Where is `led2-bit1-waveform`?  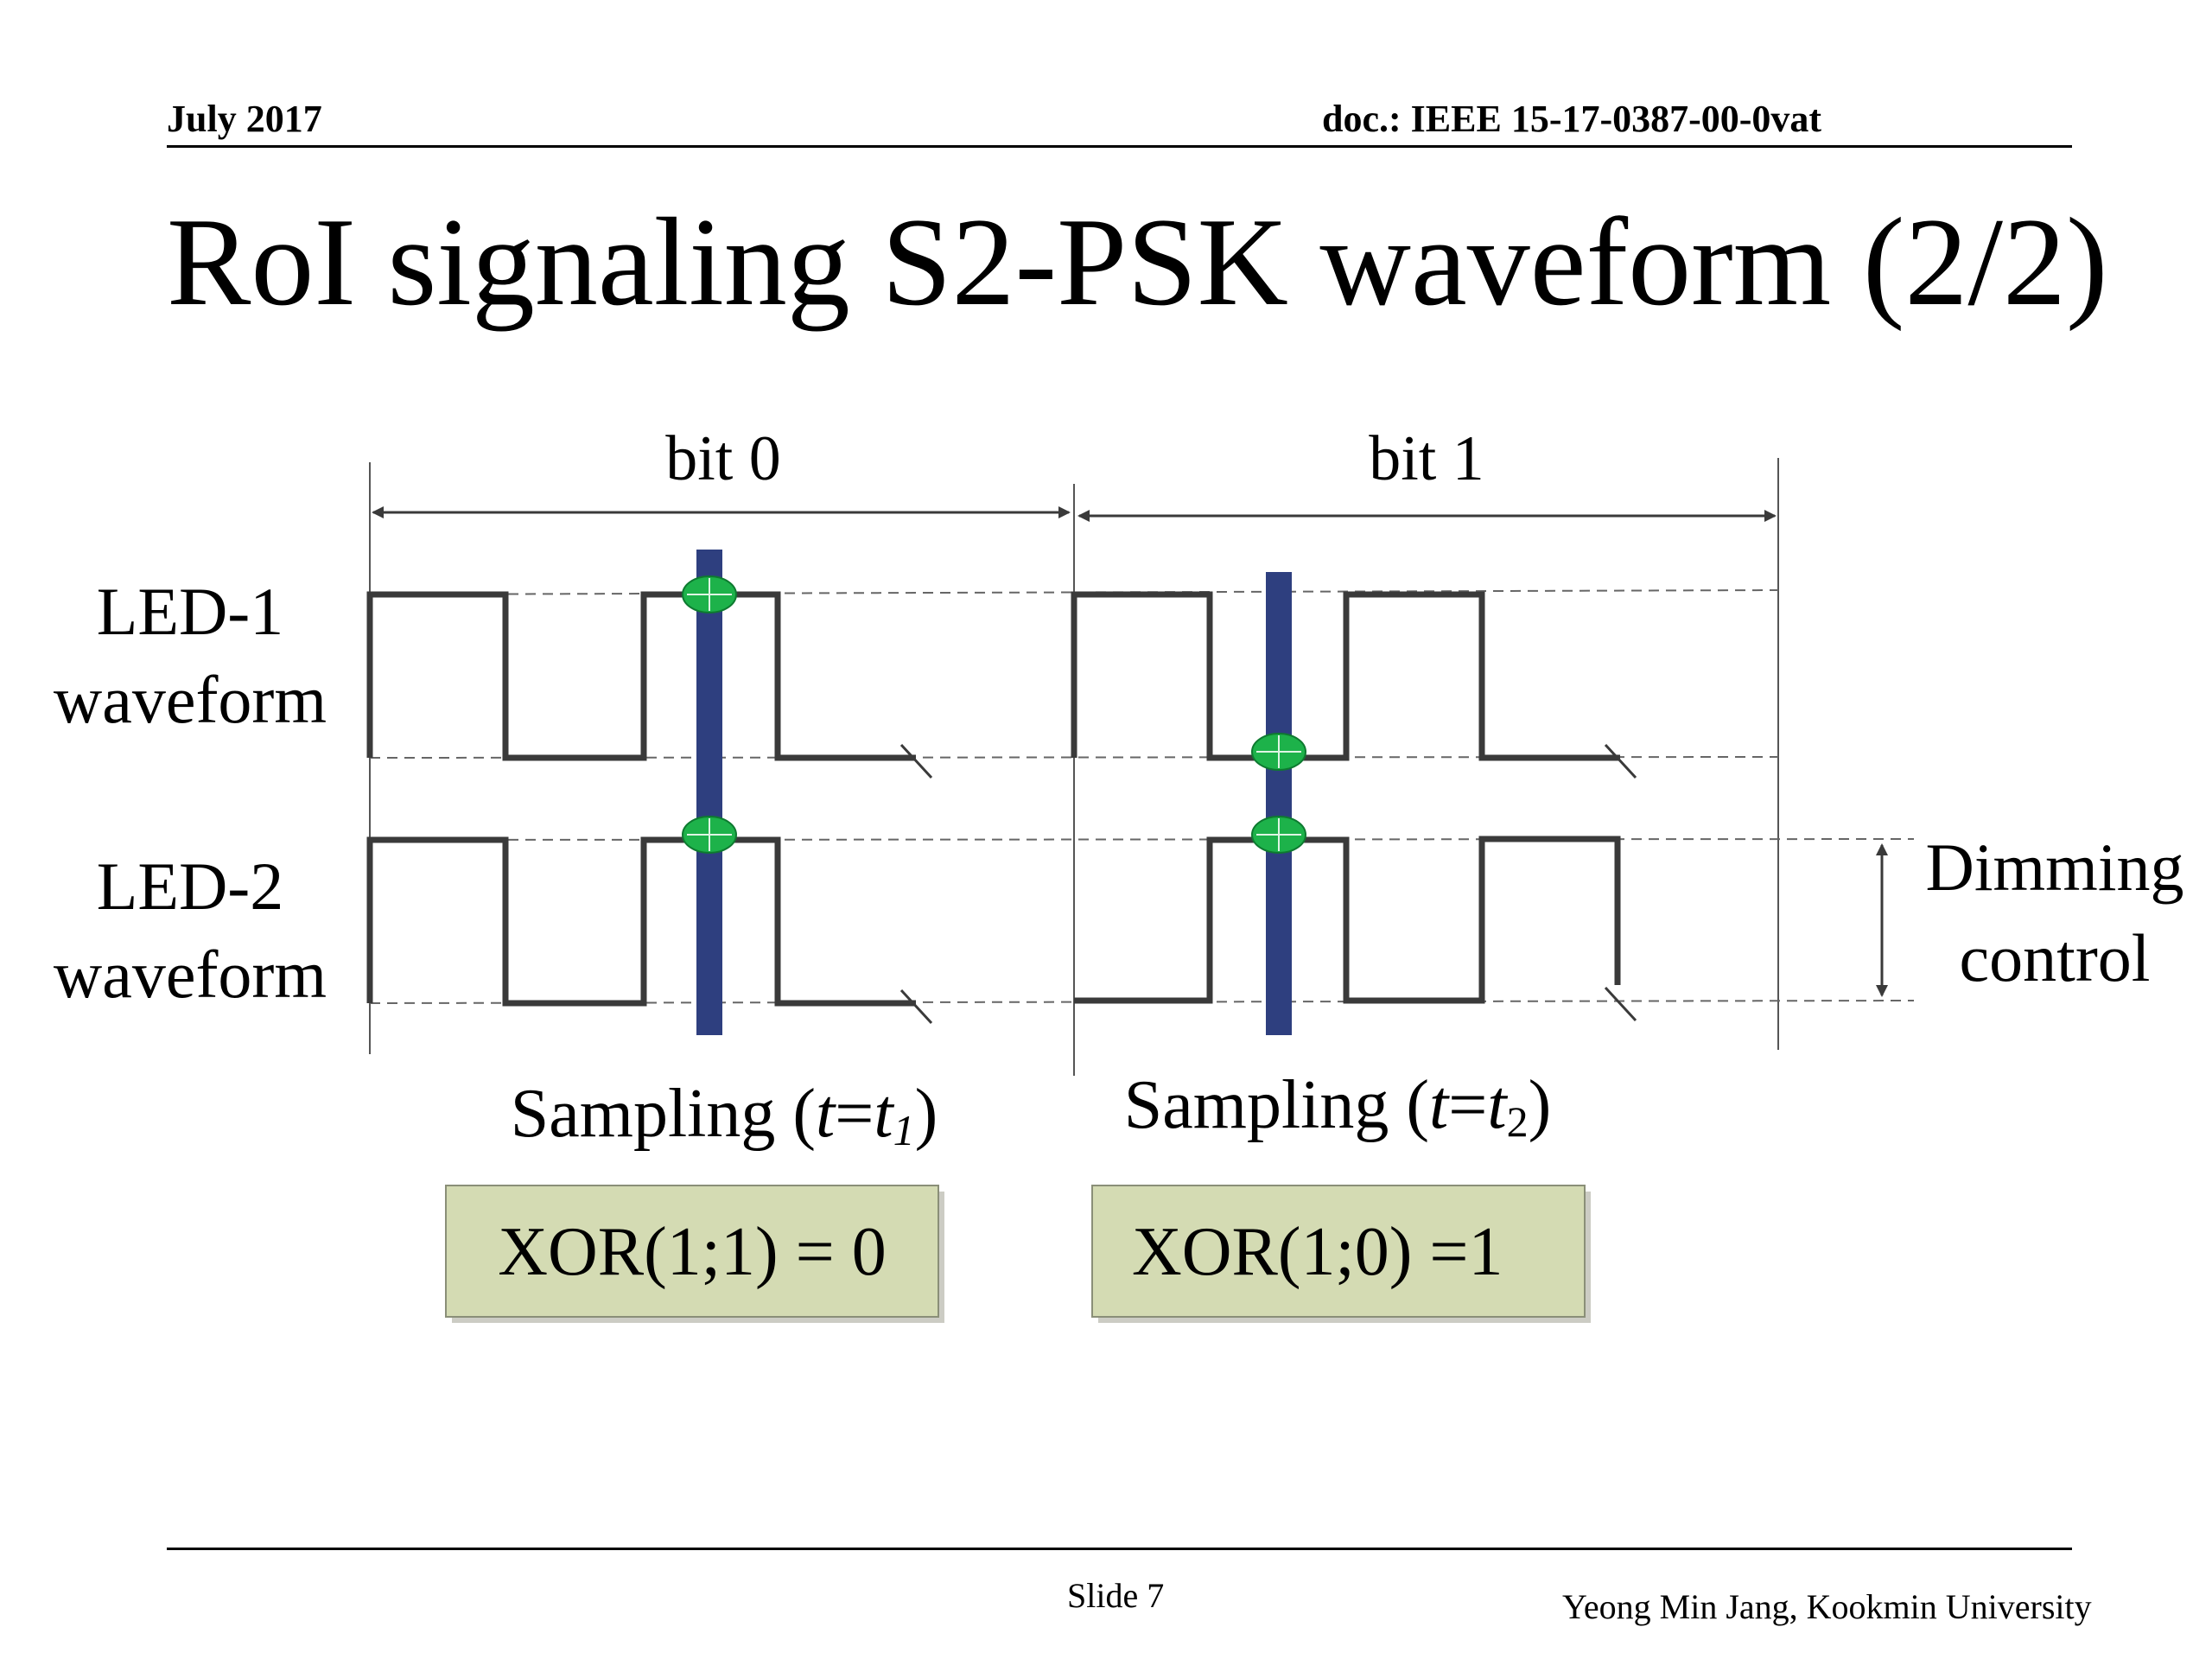 led2-bit1-waveform is located at coordinates (1347, 920).